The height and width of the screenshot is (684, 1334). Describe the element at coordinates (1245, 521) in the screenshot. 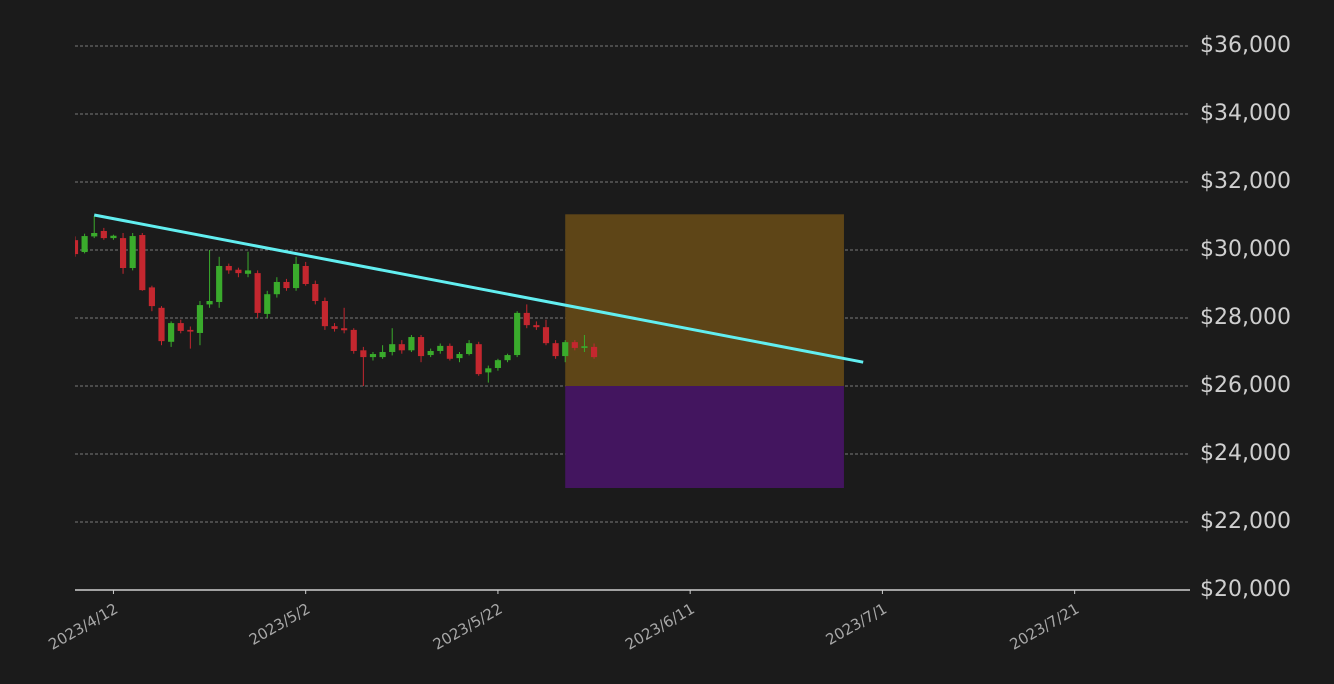

I see `y-tick-label: $22,000` at that location.